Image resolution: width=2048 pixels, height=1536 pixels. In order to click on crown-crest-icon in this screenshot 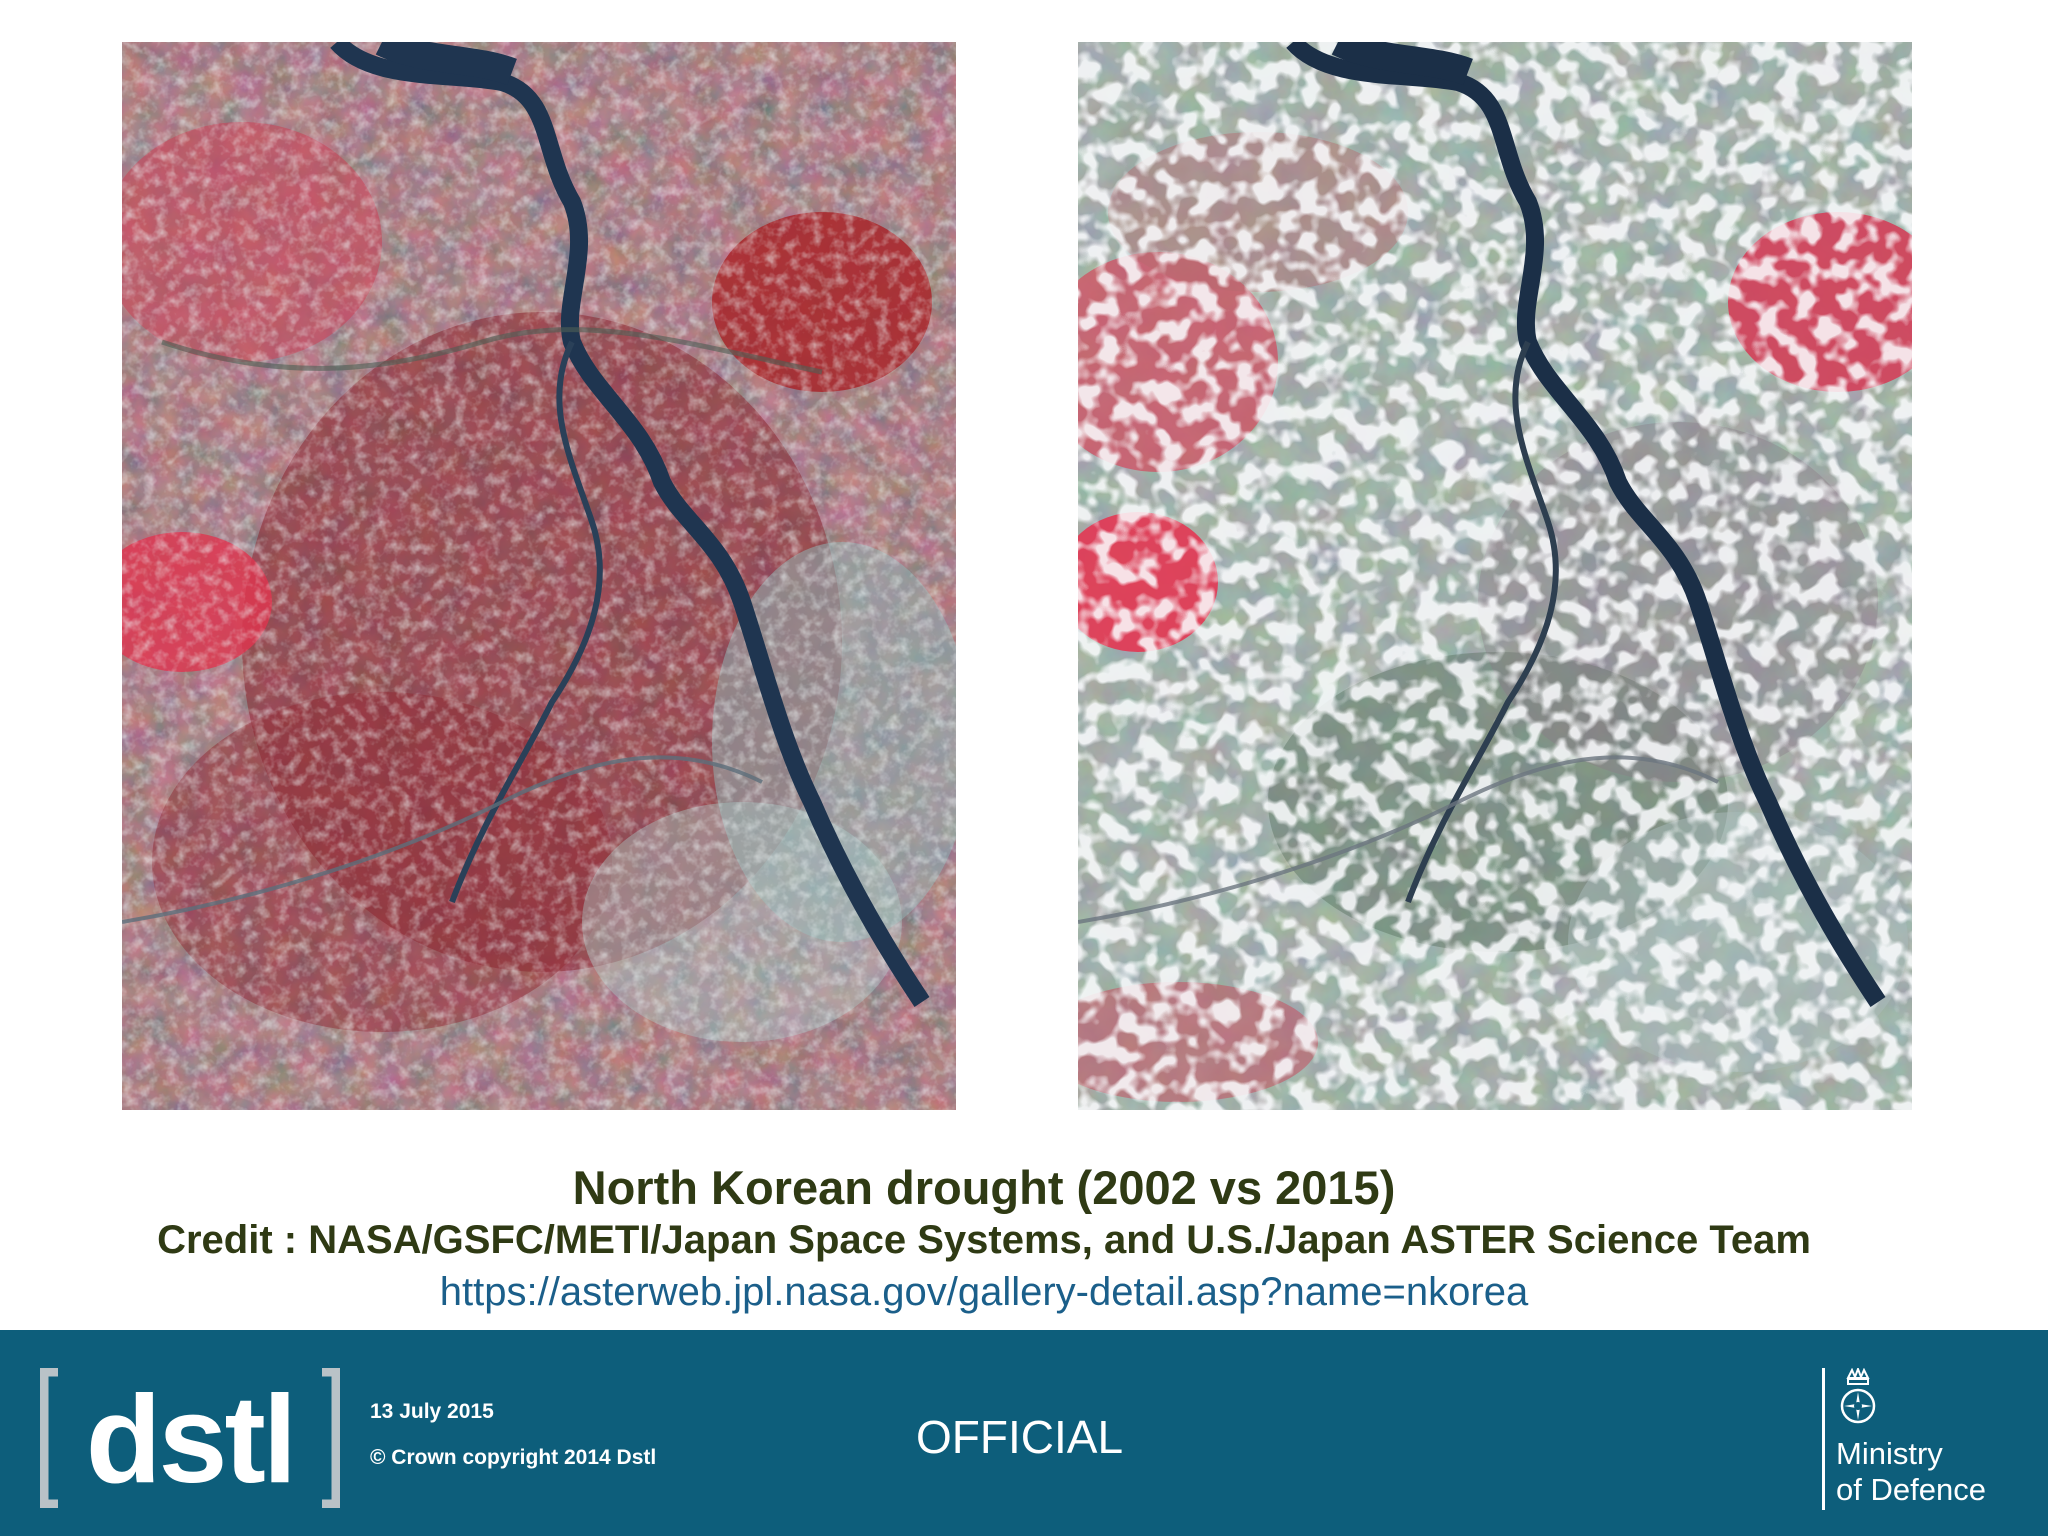, I will do `click(1858, 1399)`.